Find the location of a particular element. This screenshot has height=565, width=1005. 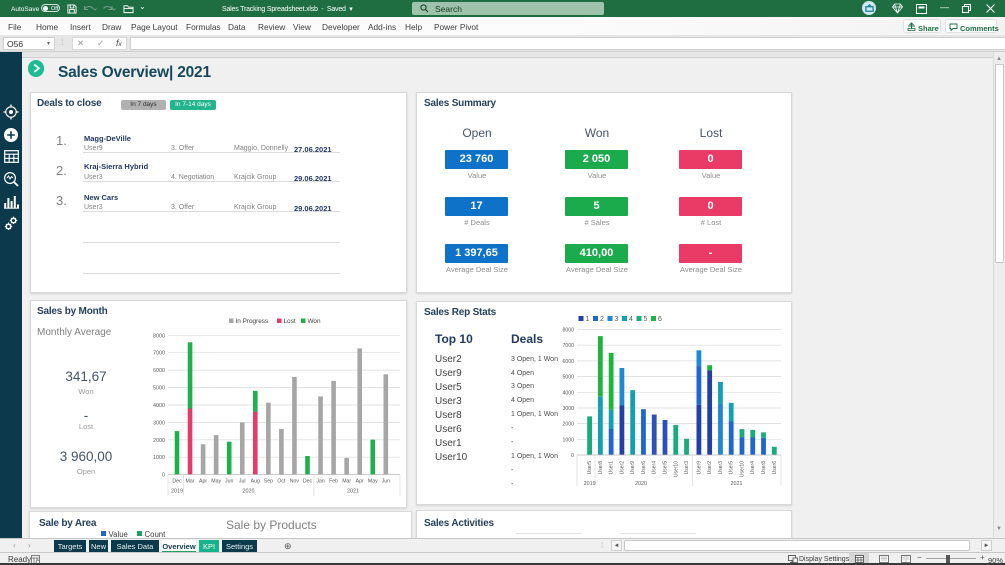

svg-text: Oct is located at coordinates (281, 482).